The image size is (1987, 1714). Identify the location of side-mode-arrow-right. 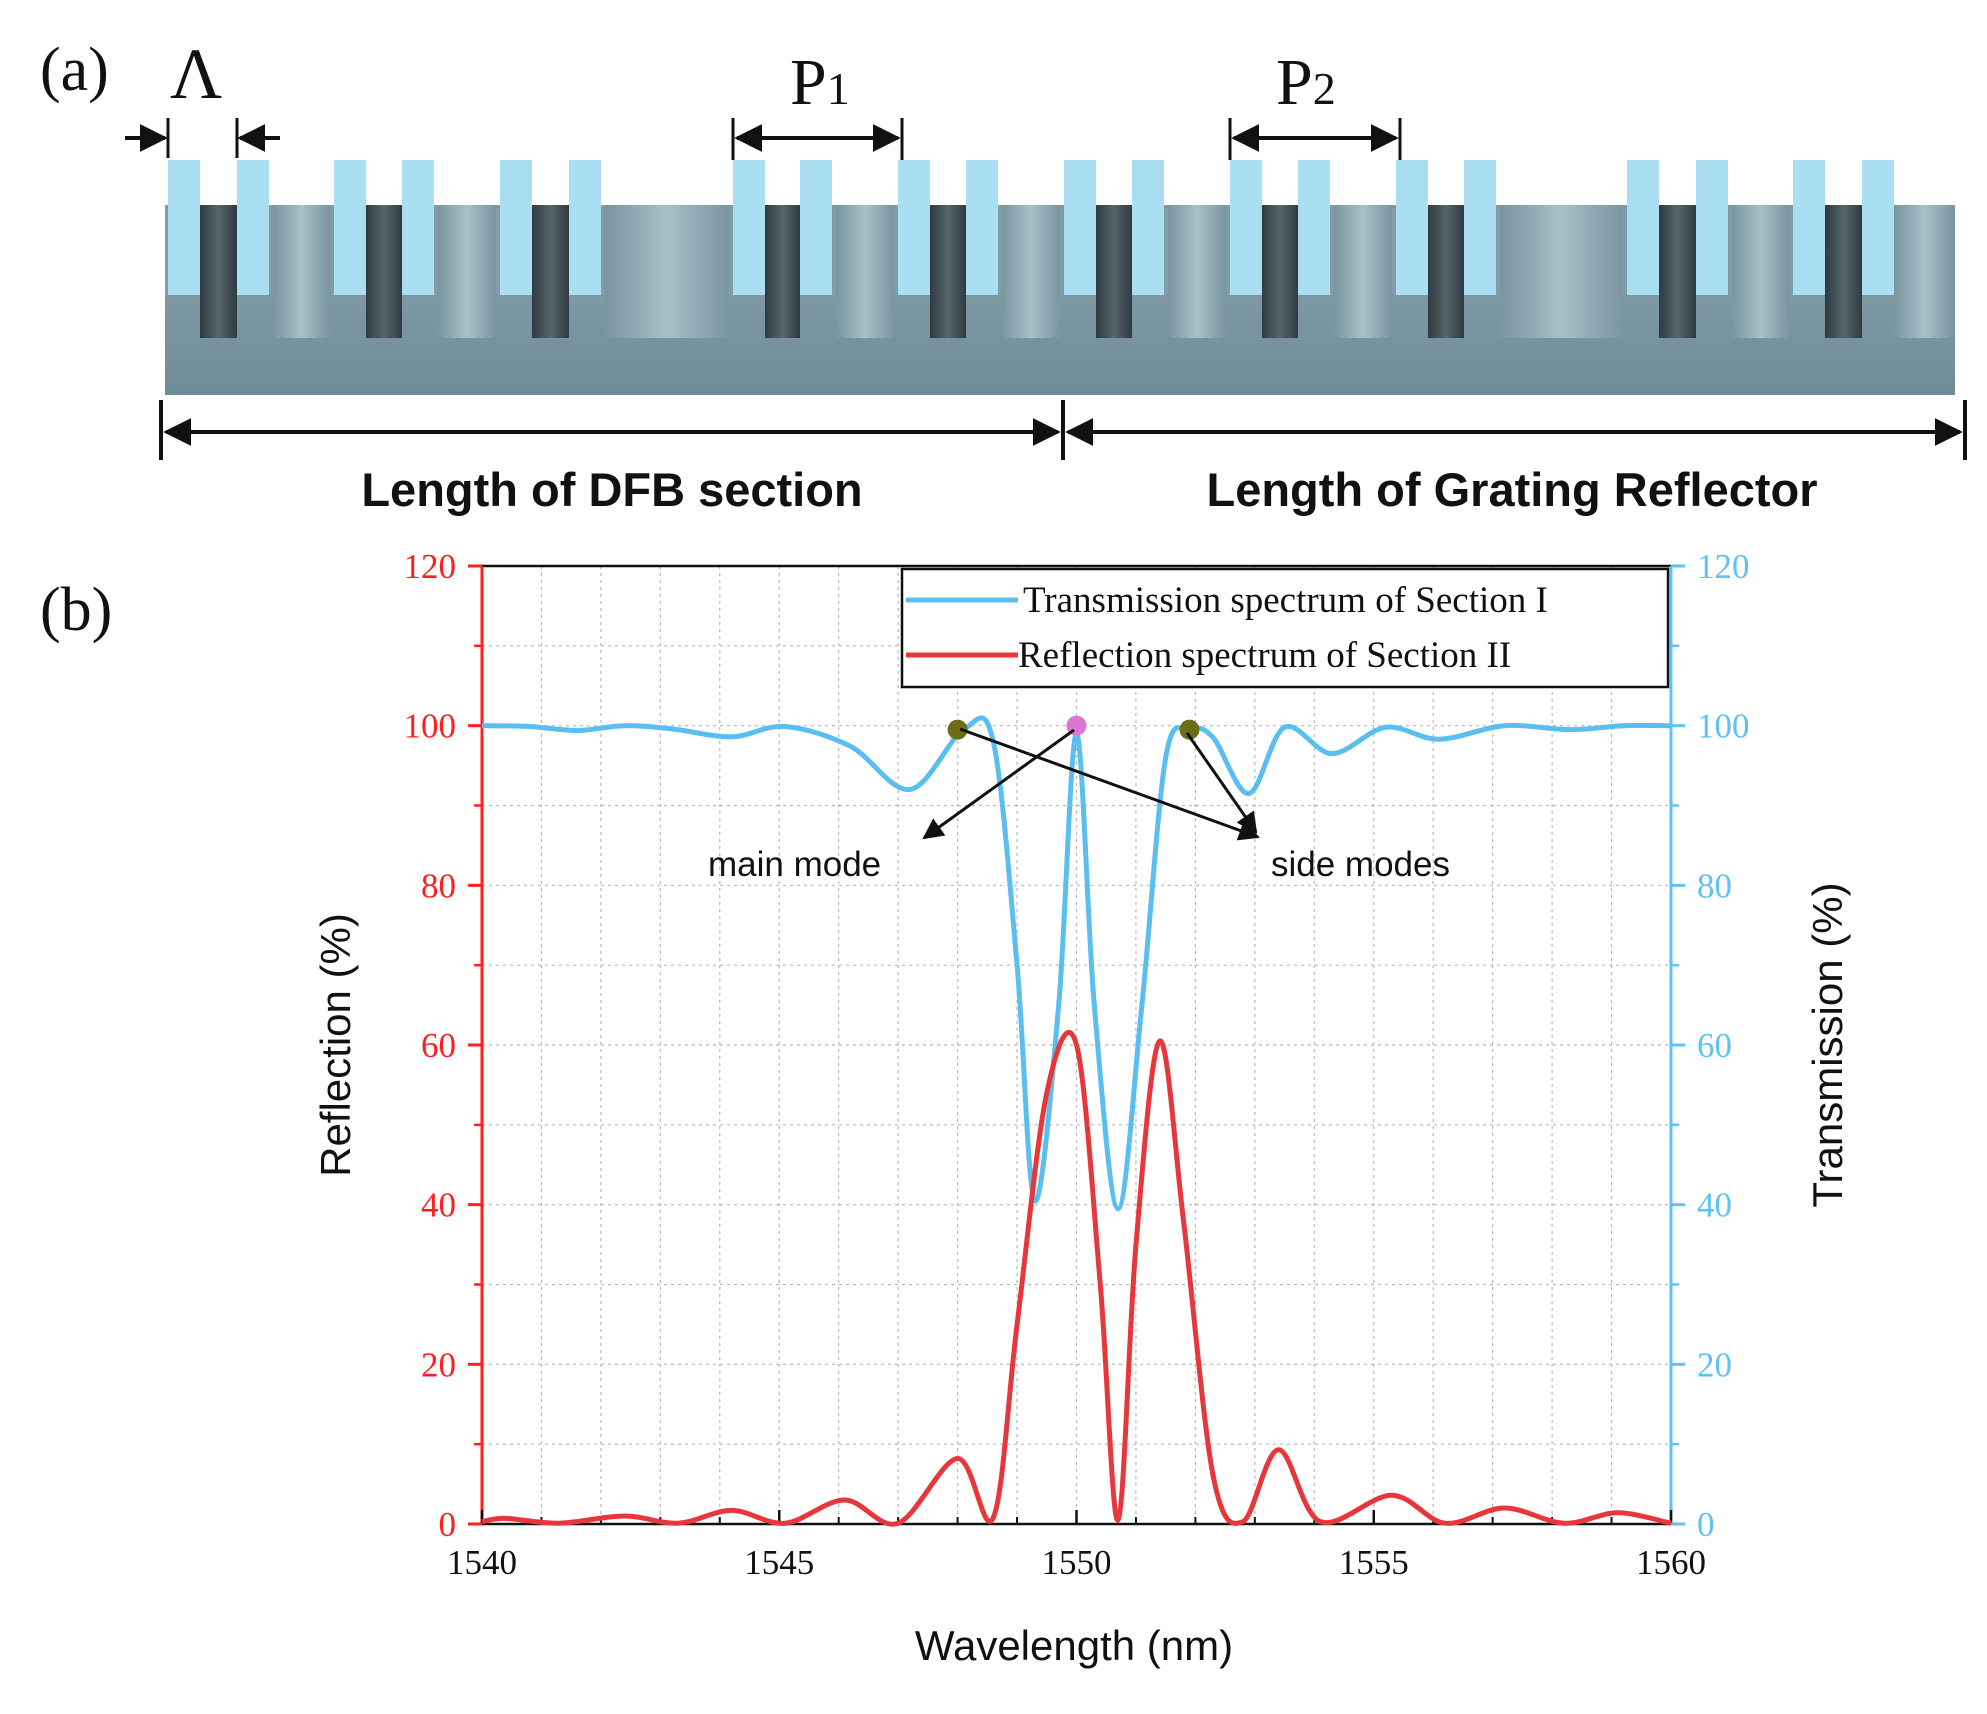
(1221, 783).